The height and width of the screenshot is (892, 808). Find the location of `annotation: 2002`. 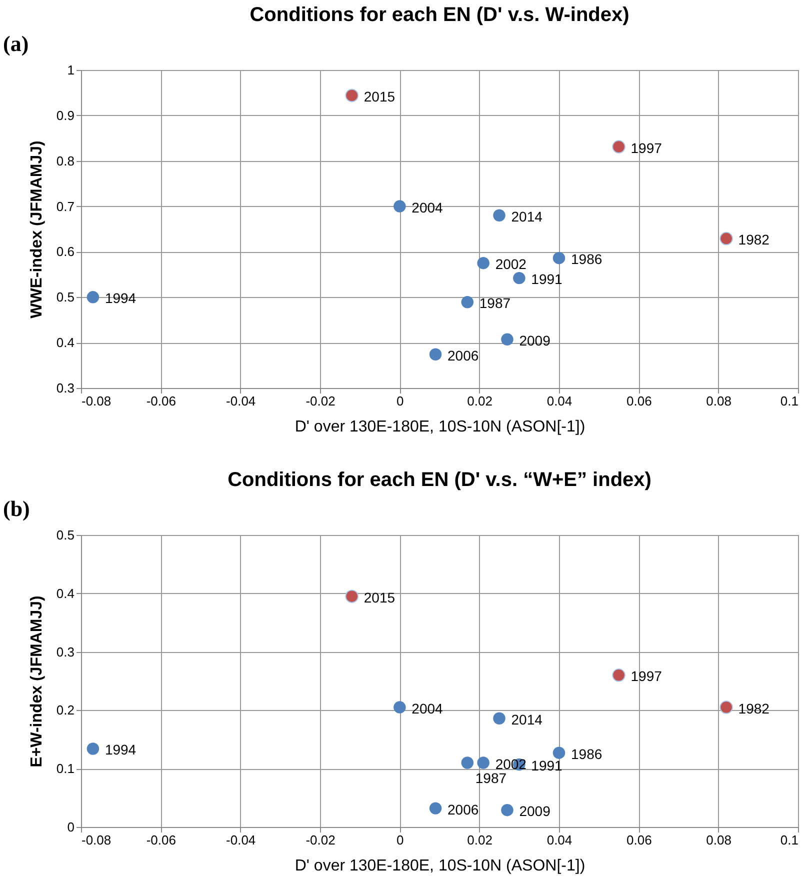

annotation: 2002 is located at coordinates (511, 264).